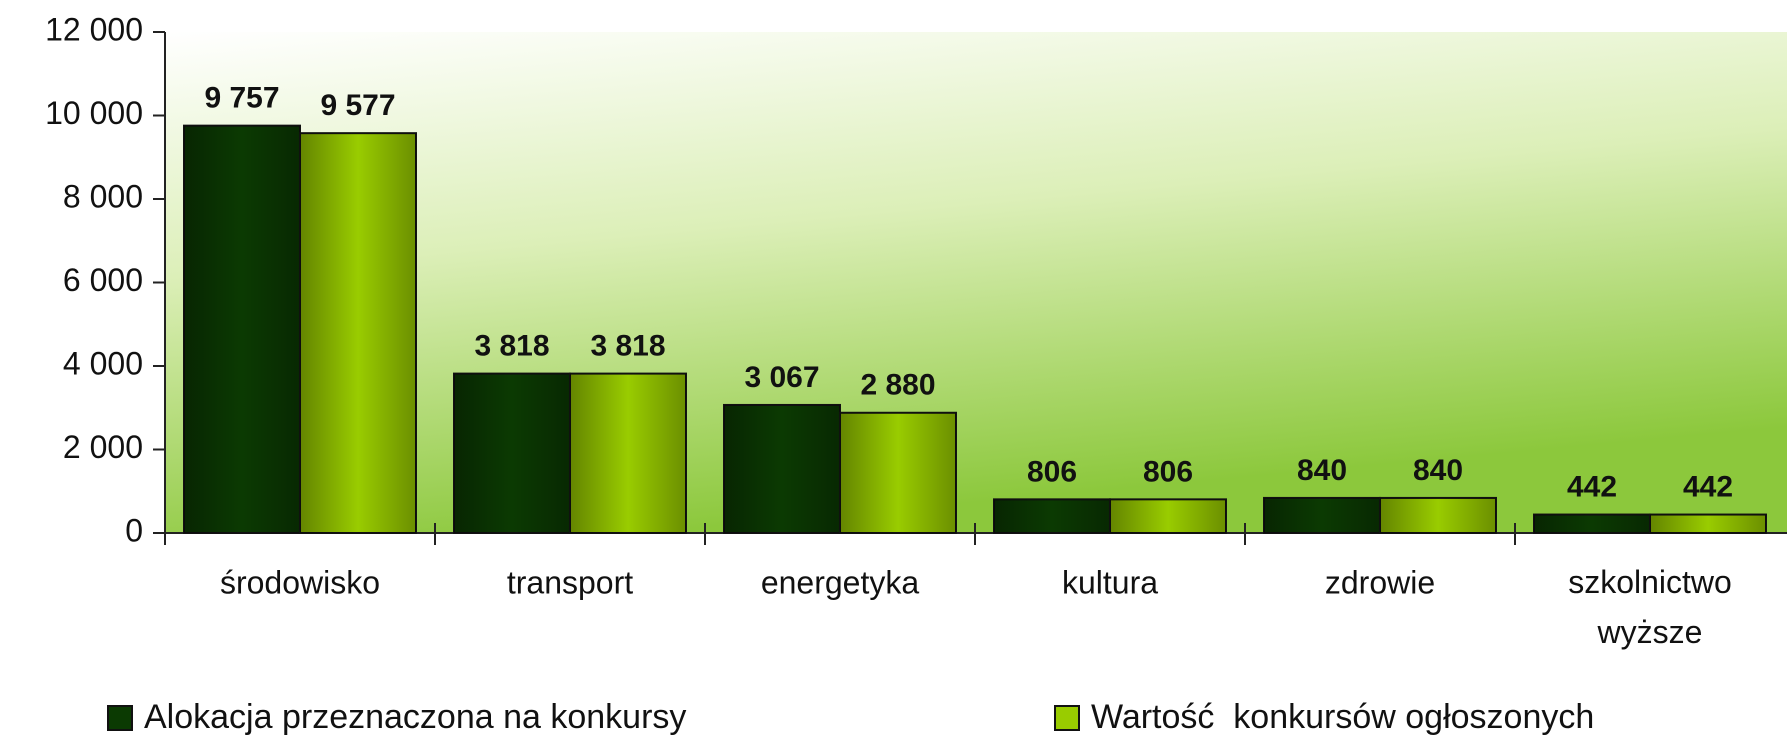 This screenshot has width=1787, height=735. Describe the element at coordinates (103, 447) in the screenshot. I see `y-tick-label: 2 000` at that location.